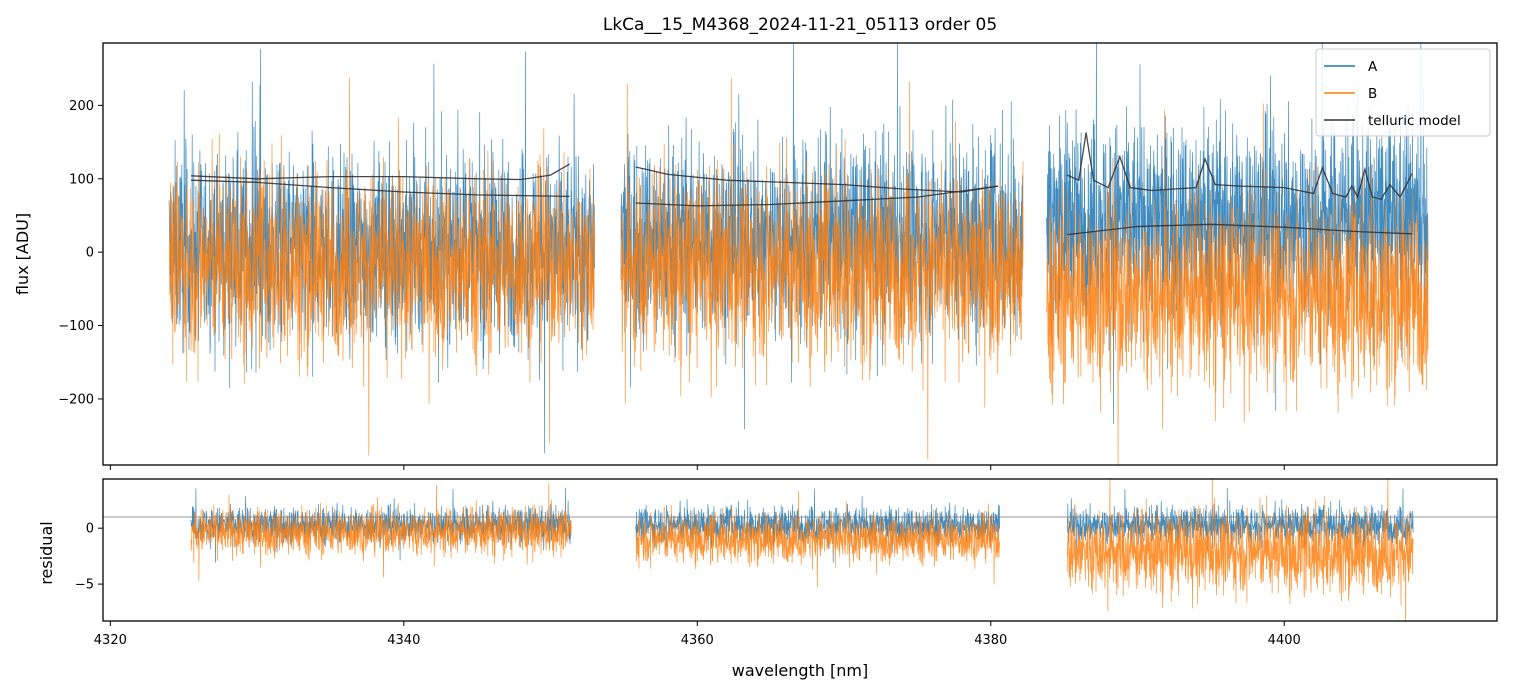 The image size is (1513, 696). What do you see at coordinates (46, 552) in the screenshot?
I see `residual-y-axis-label: residual` at bounding box center [46, 552].